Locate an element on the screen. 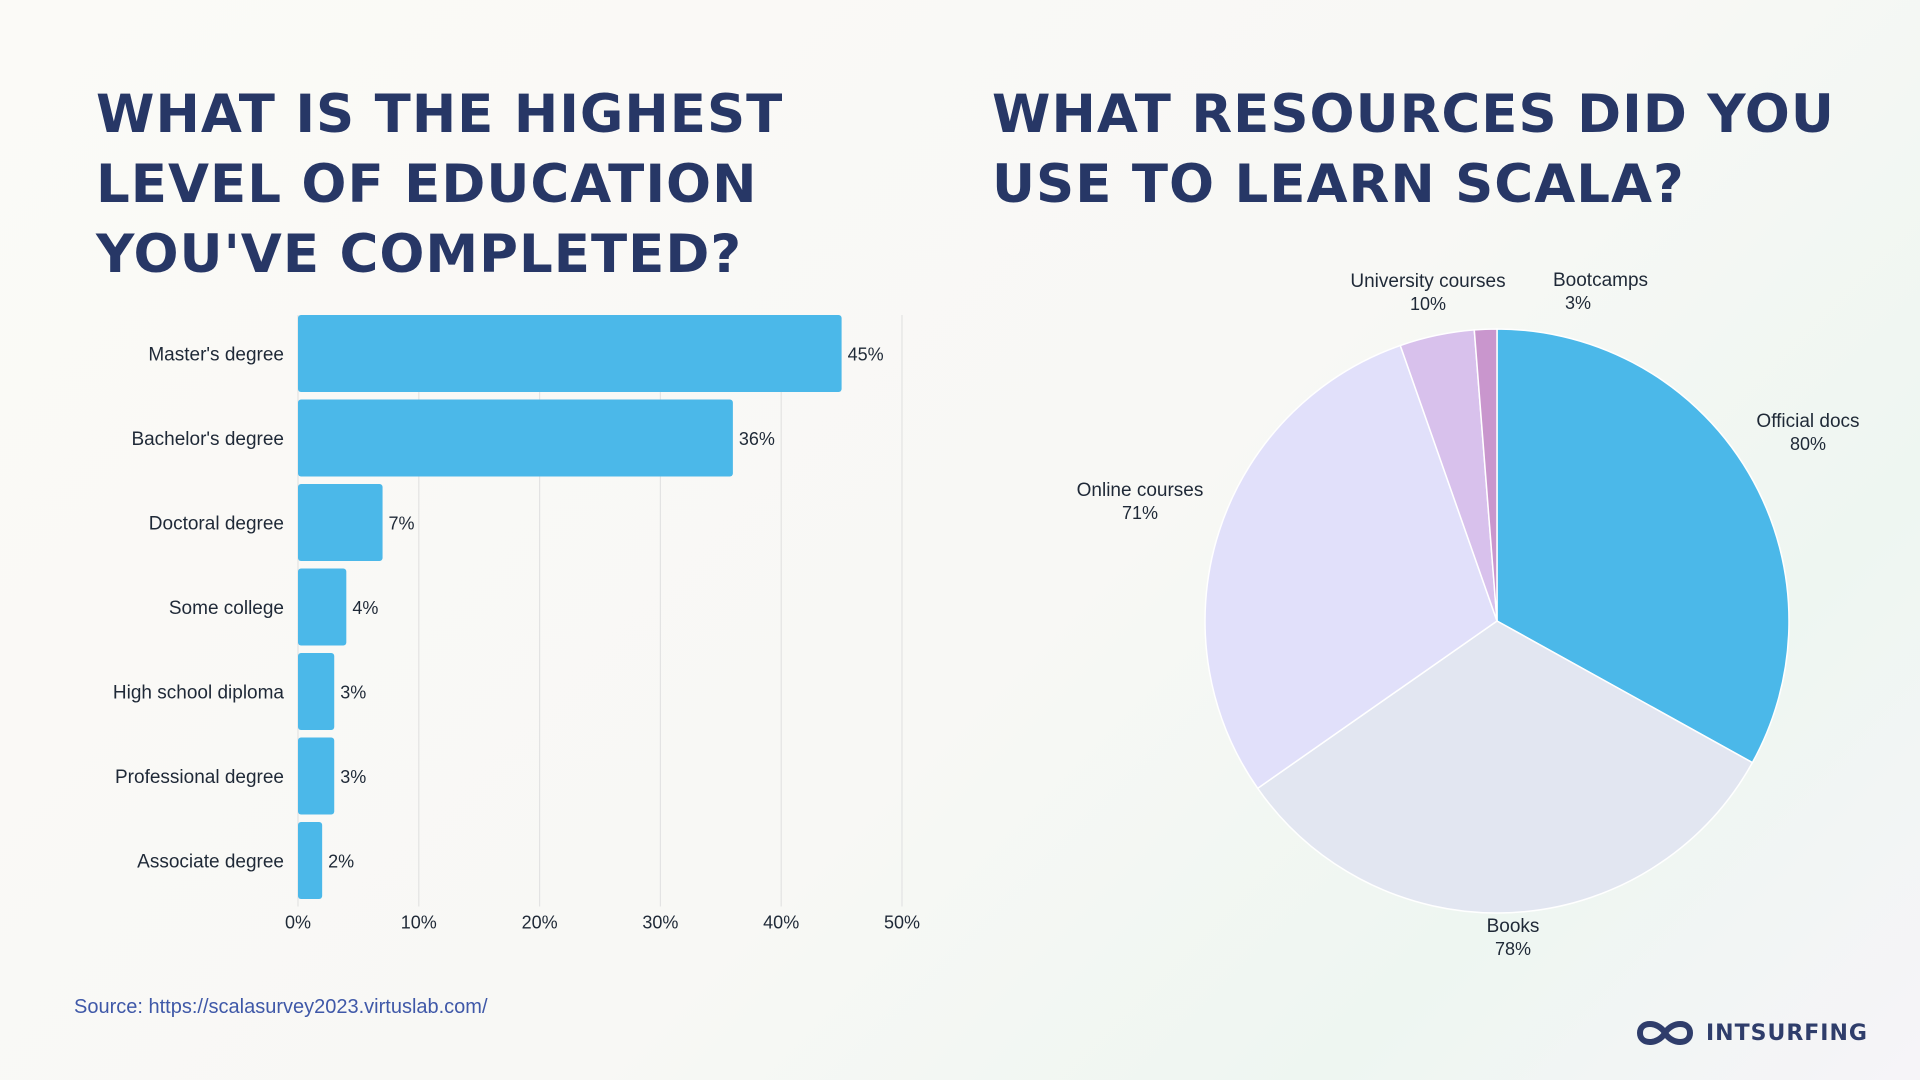  bar-value-label: 45% is located at coordinates (866, 355).